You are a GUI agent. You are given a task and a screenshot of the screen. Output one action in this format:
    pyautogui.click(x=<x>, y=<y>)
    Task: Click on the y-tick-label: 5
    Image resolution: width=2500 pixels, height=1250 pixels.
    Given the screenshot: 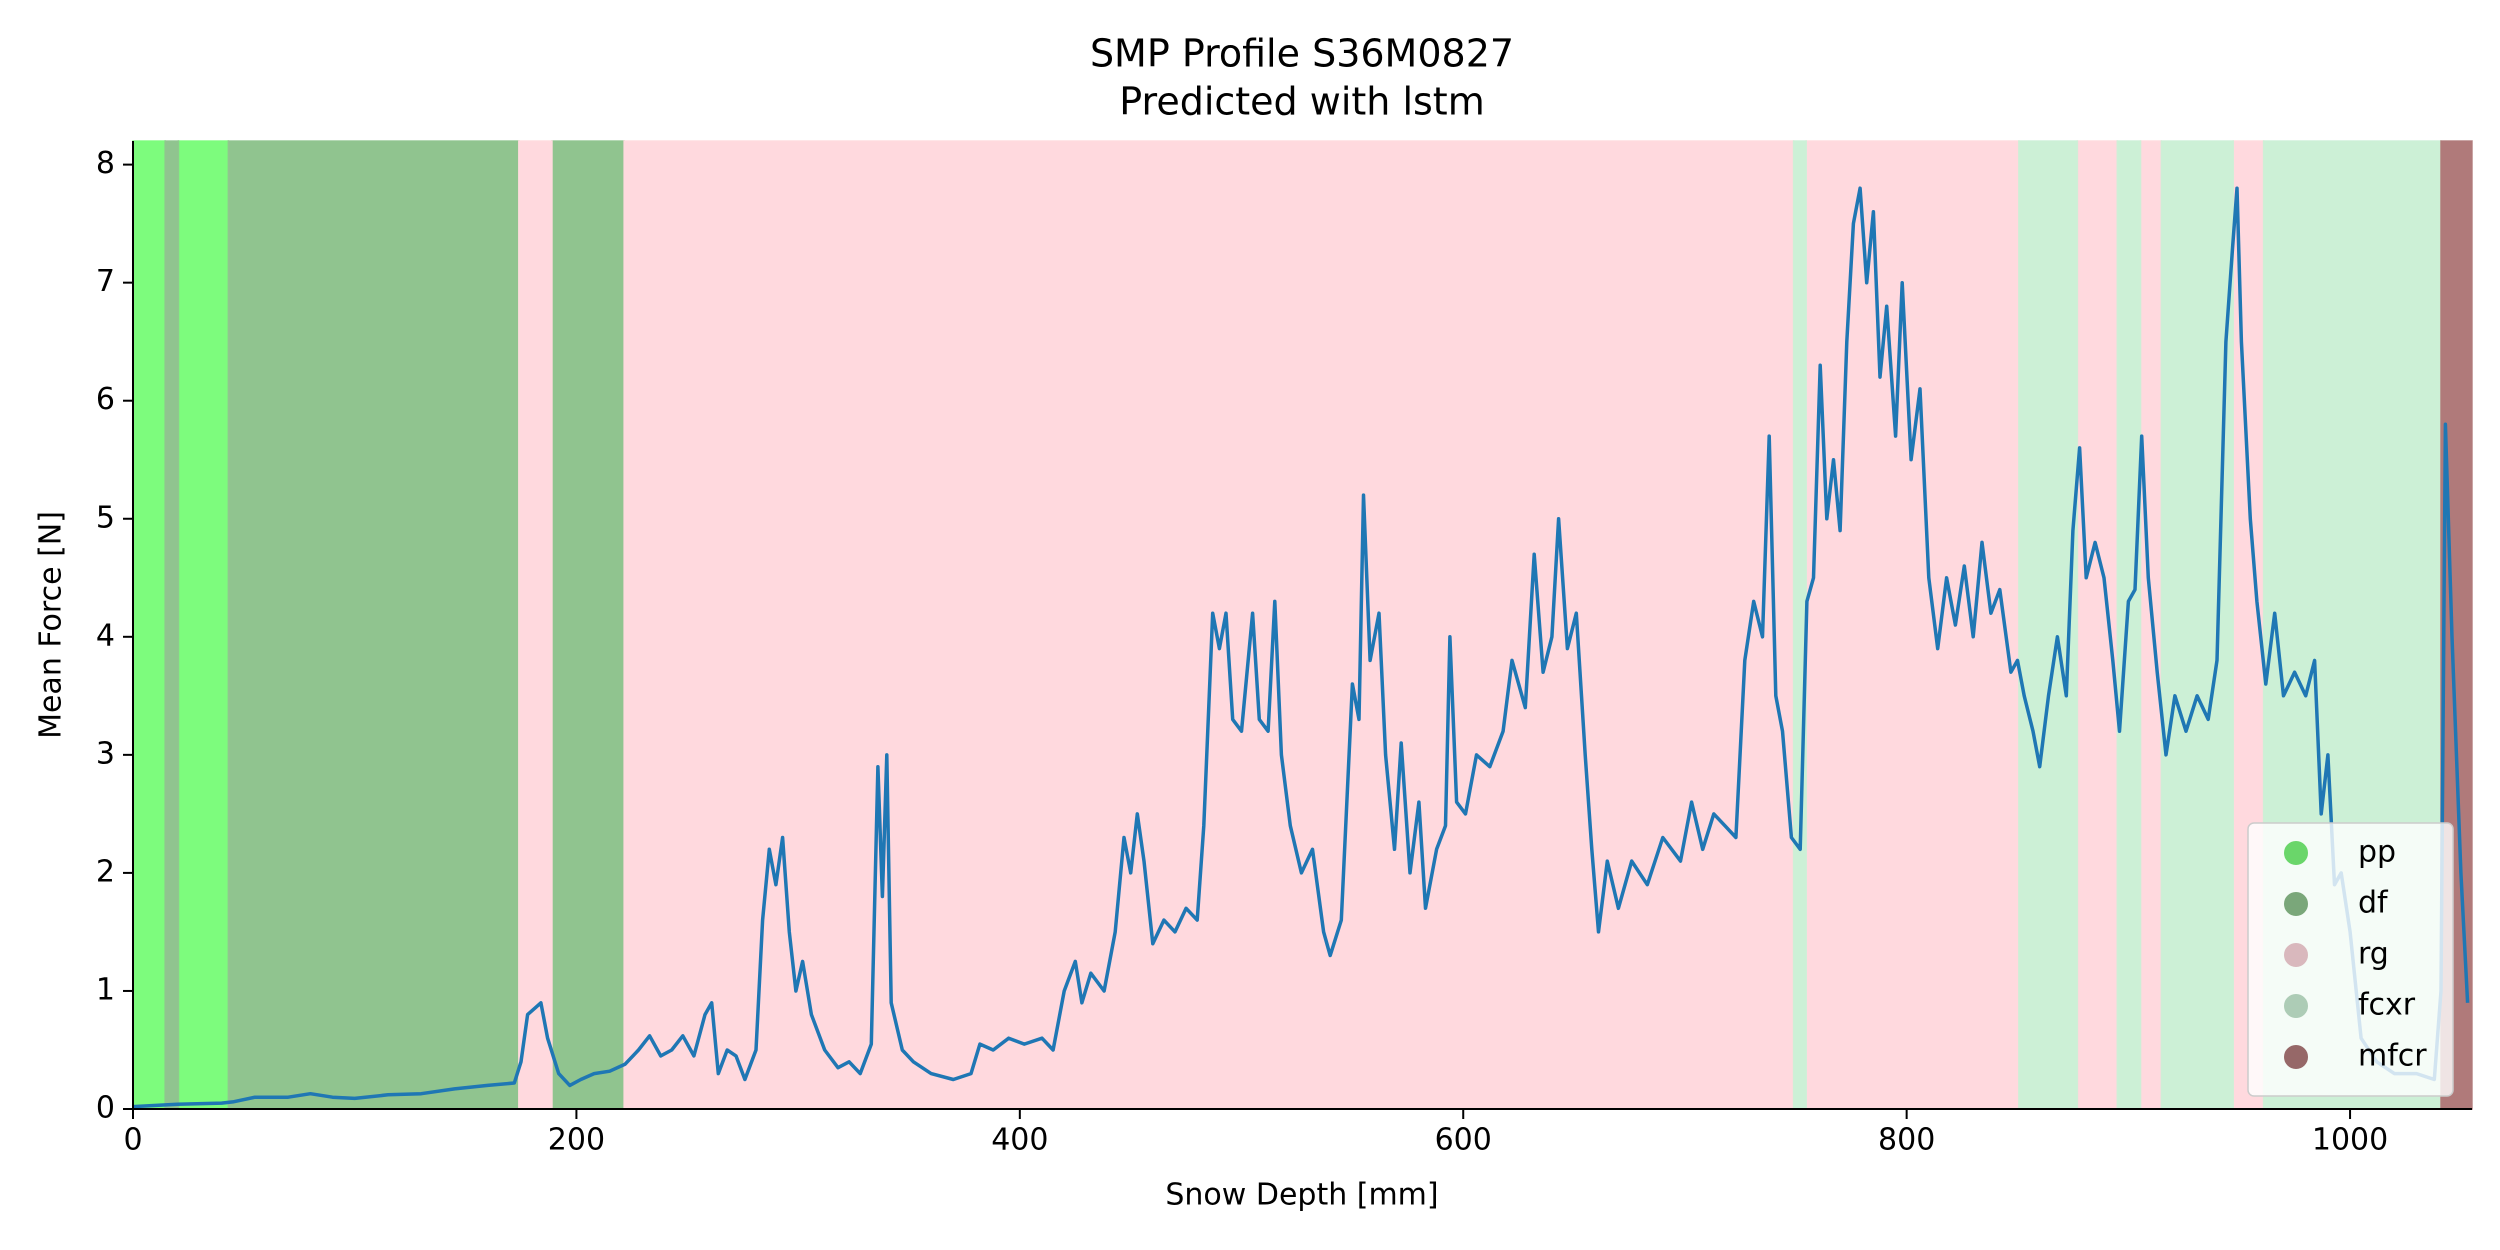 What is the action you would take?
    pyautogui.click(x=105, y=517)
    